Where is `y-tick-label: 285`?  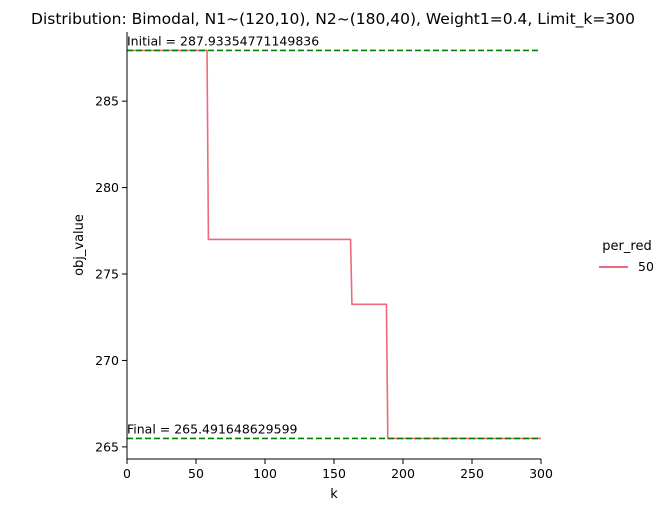 y-tick-label: 285 is located at coordinates (107, 101).